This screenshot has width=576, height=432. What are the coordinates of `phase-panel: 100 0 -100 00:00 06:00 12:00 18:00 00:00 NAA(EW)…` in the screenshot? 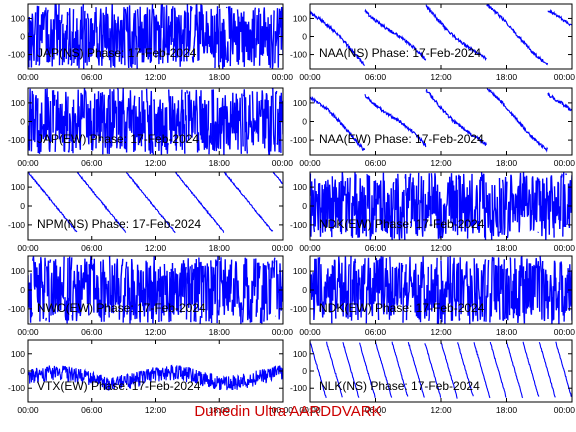 It's located at (432, 127).